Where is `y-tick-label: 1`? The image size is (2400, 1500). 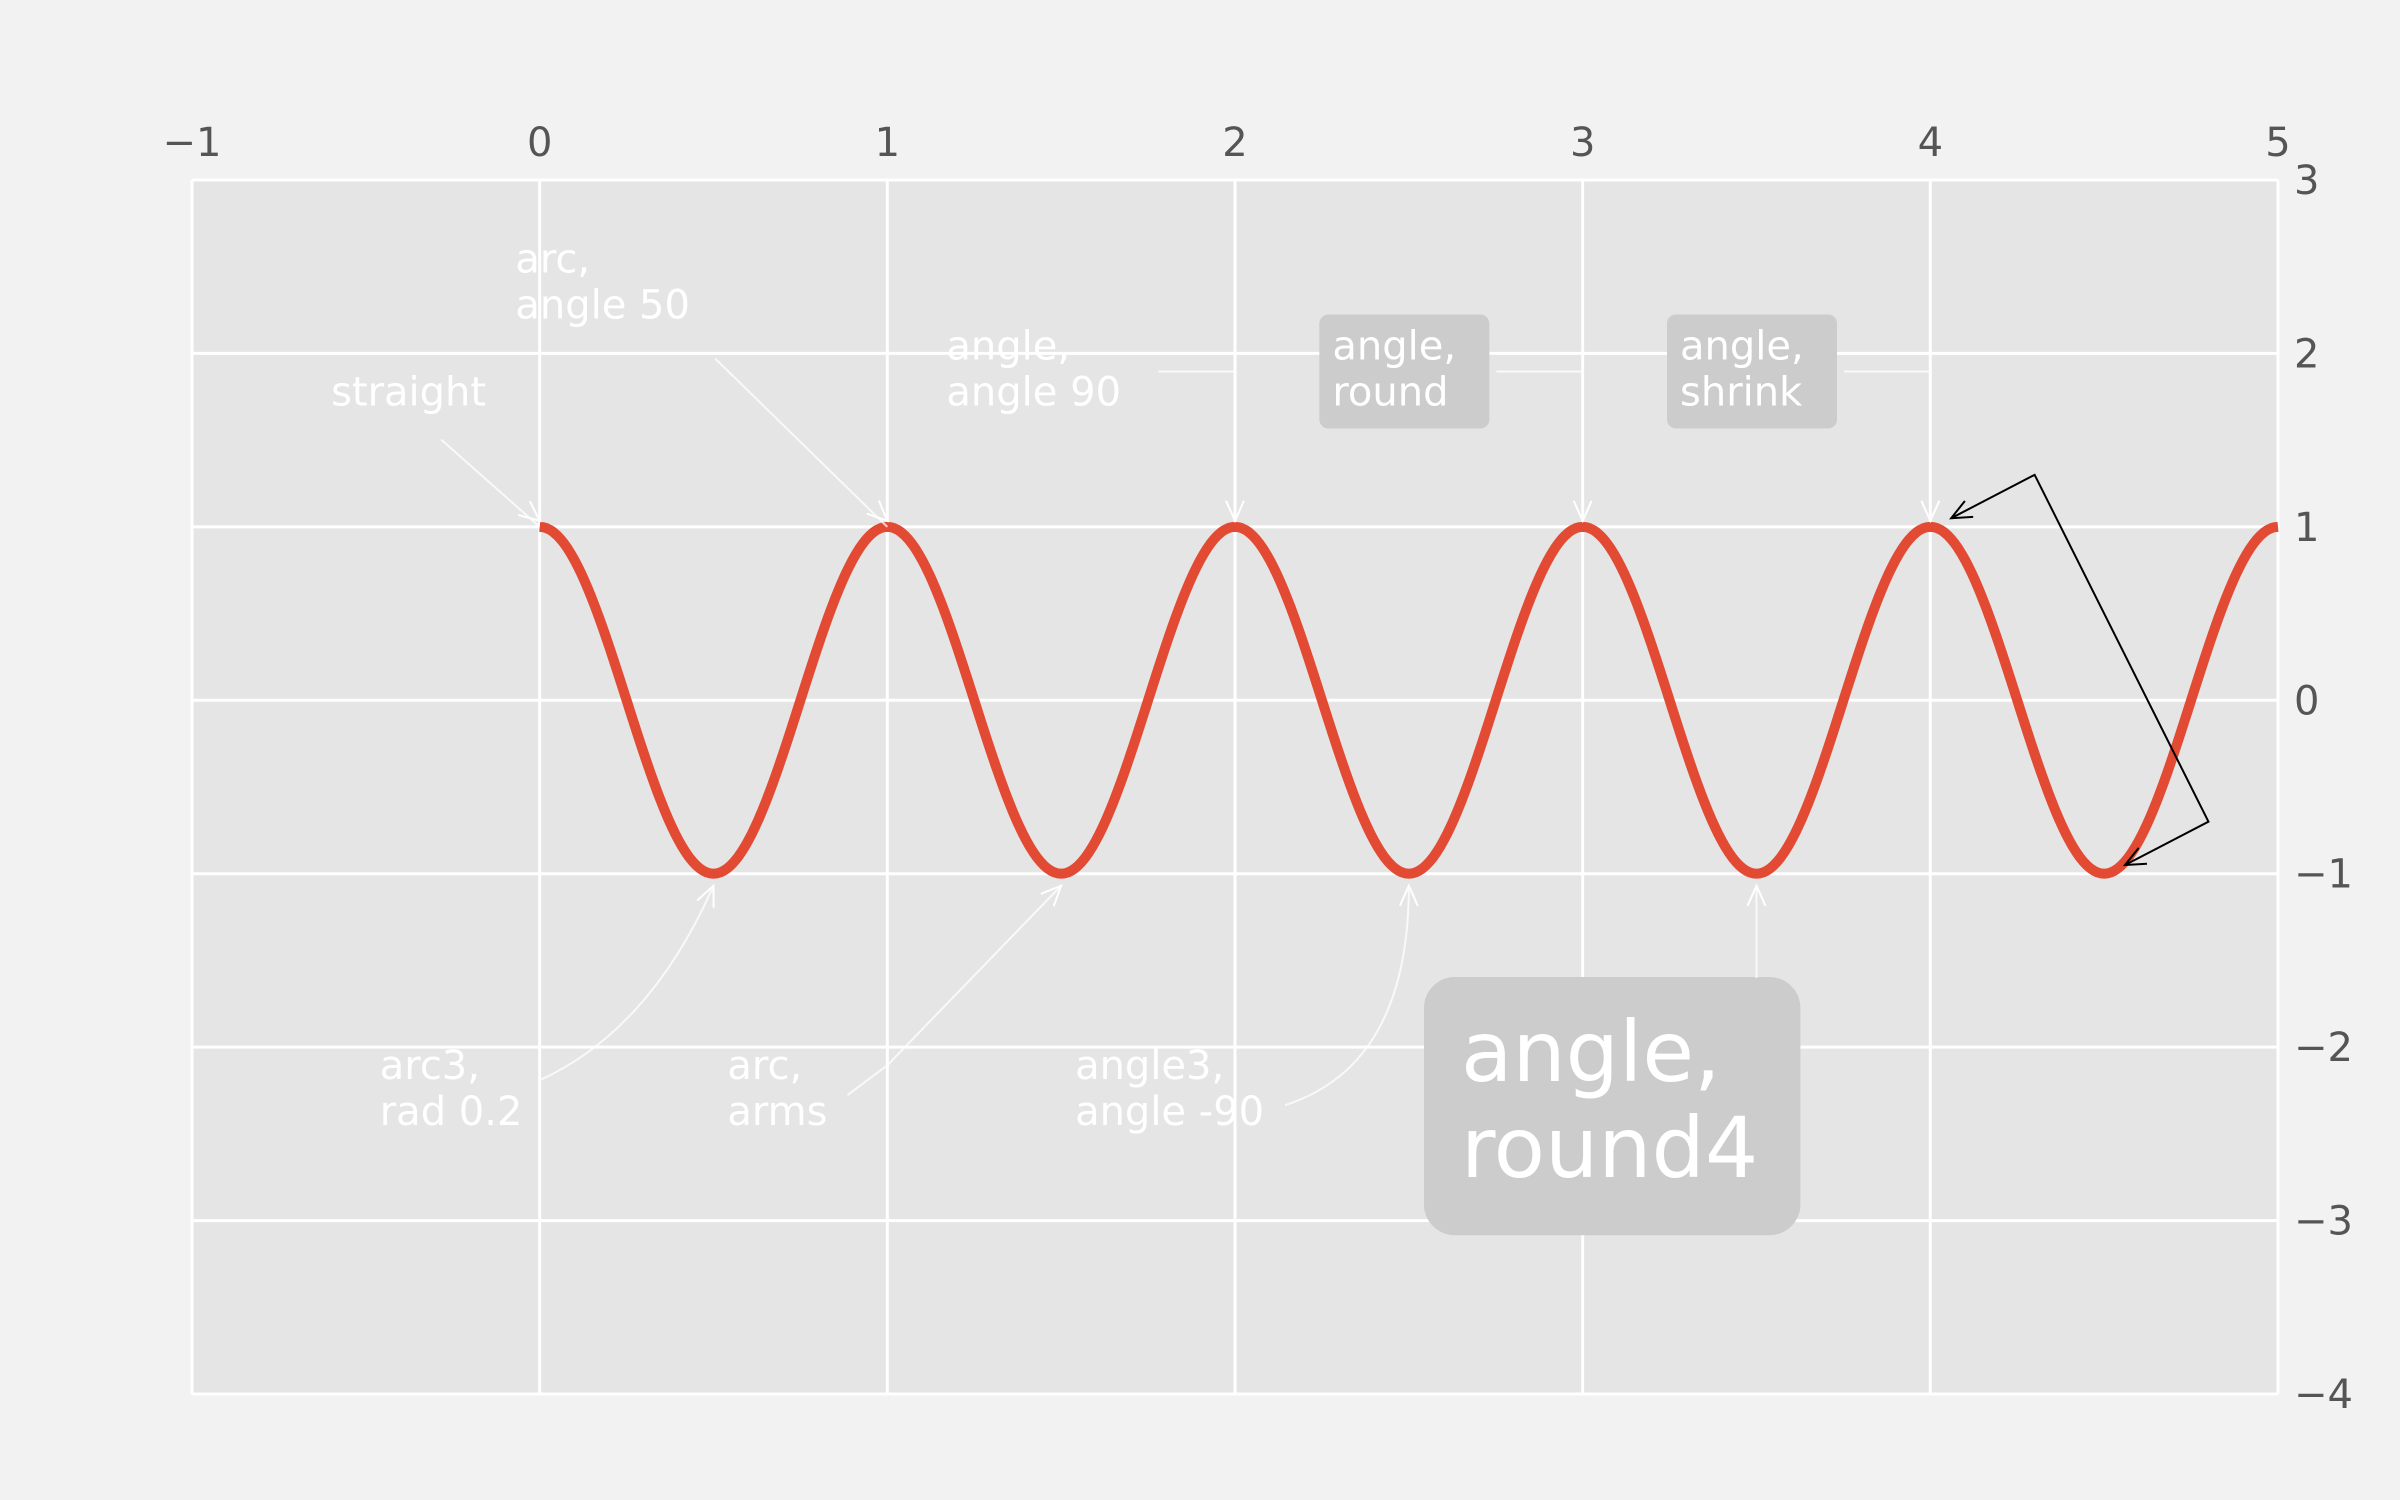 y-tick-label: 1 is located at coordinates (2306, 528).